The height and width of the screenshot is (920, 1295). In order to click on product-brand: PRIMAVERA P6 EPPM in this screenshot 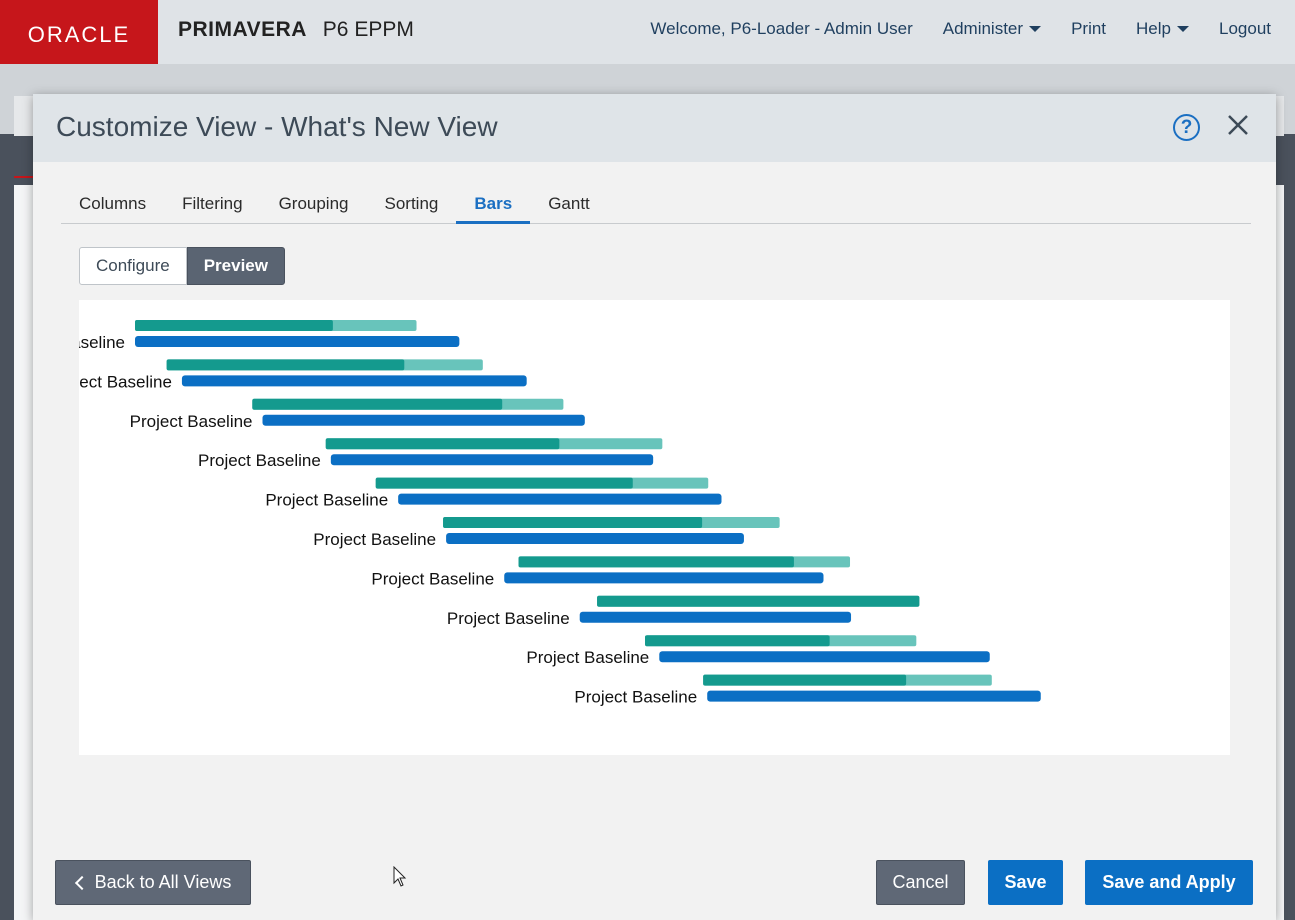, I will do `click(296, 30)`.